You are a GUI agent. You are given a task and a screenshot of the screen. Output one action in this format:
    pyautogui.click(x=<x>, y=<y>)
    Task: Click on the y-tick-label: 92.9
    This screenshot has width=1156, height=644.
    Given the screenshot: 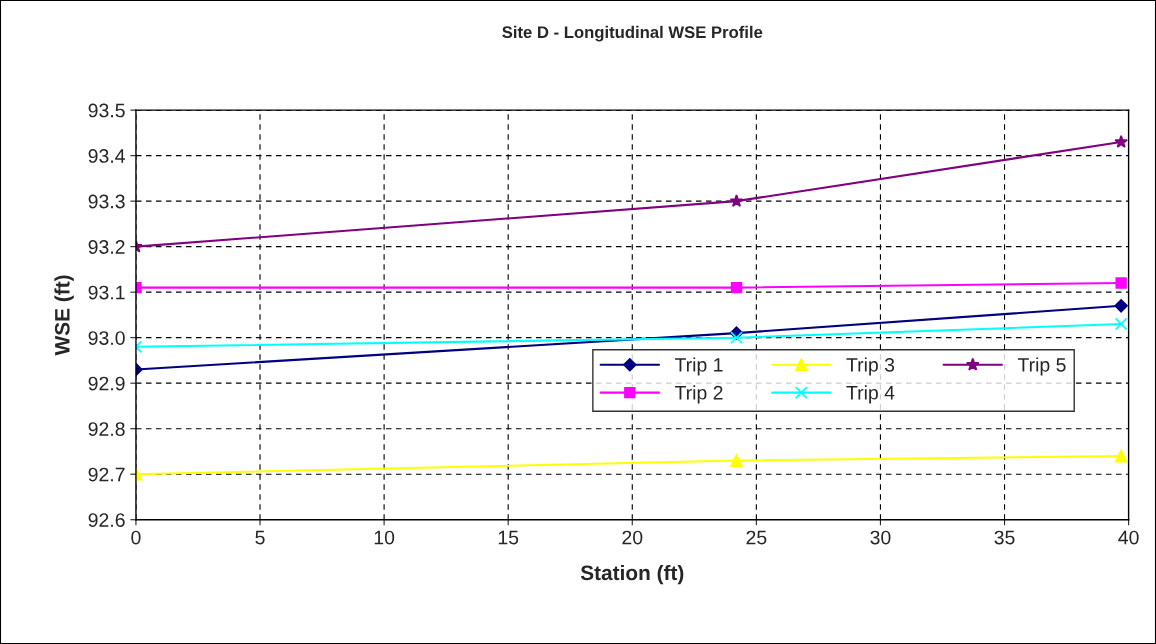 What is the action you would take?
    pyautogui.click(x=106, y=383)
    